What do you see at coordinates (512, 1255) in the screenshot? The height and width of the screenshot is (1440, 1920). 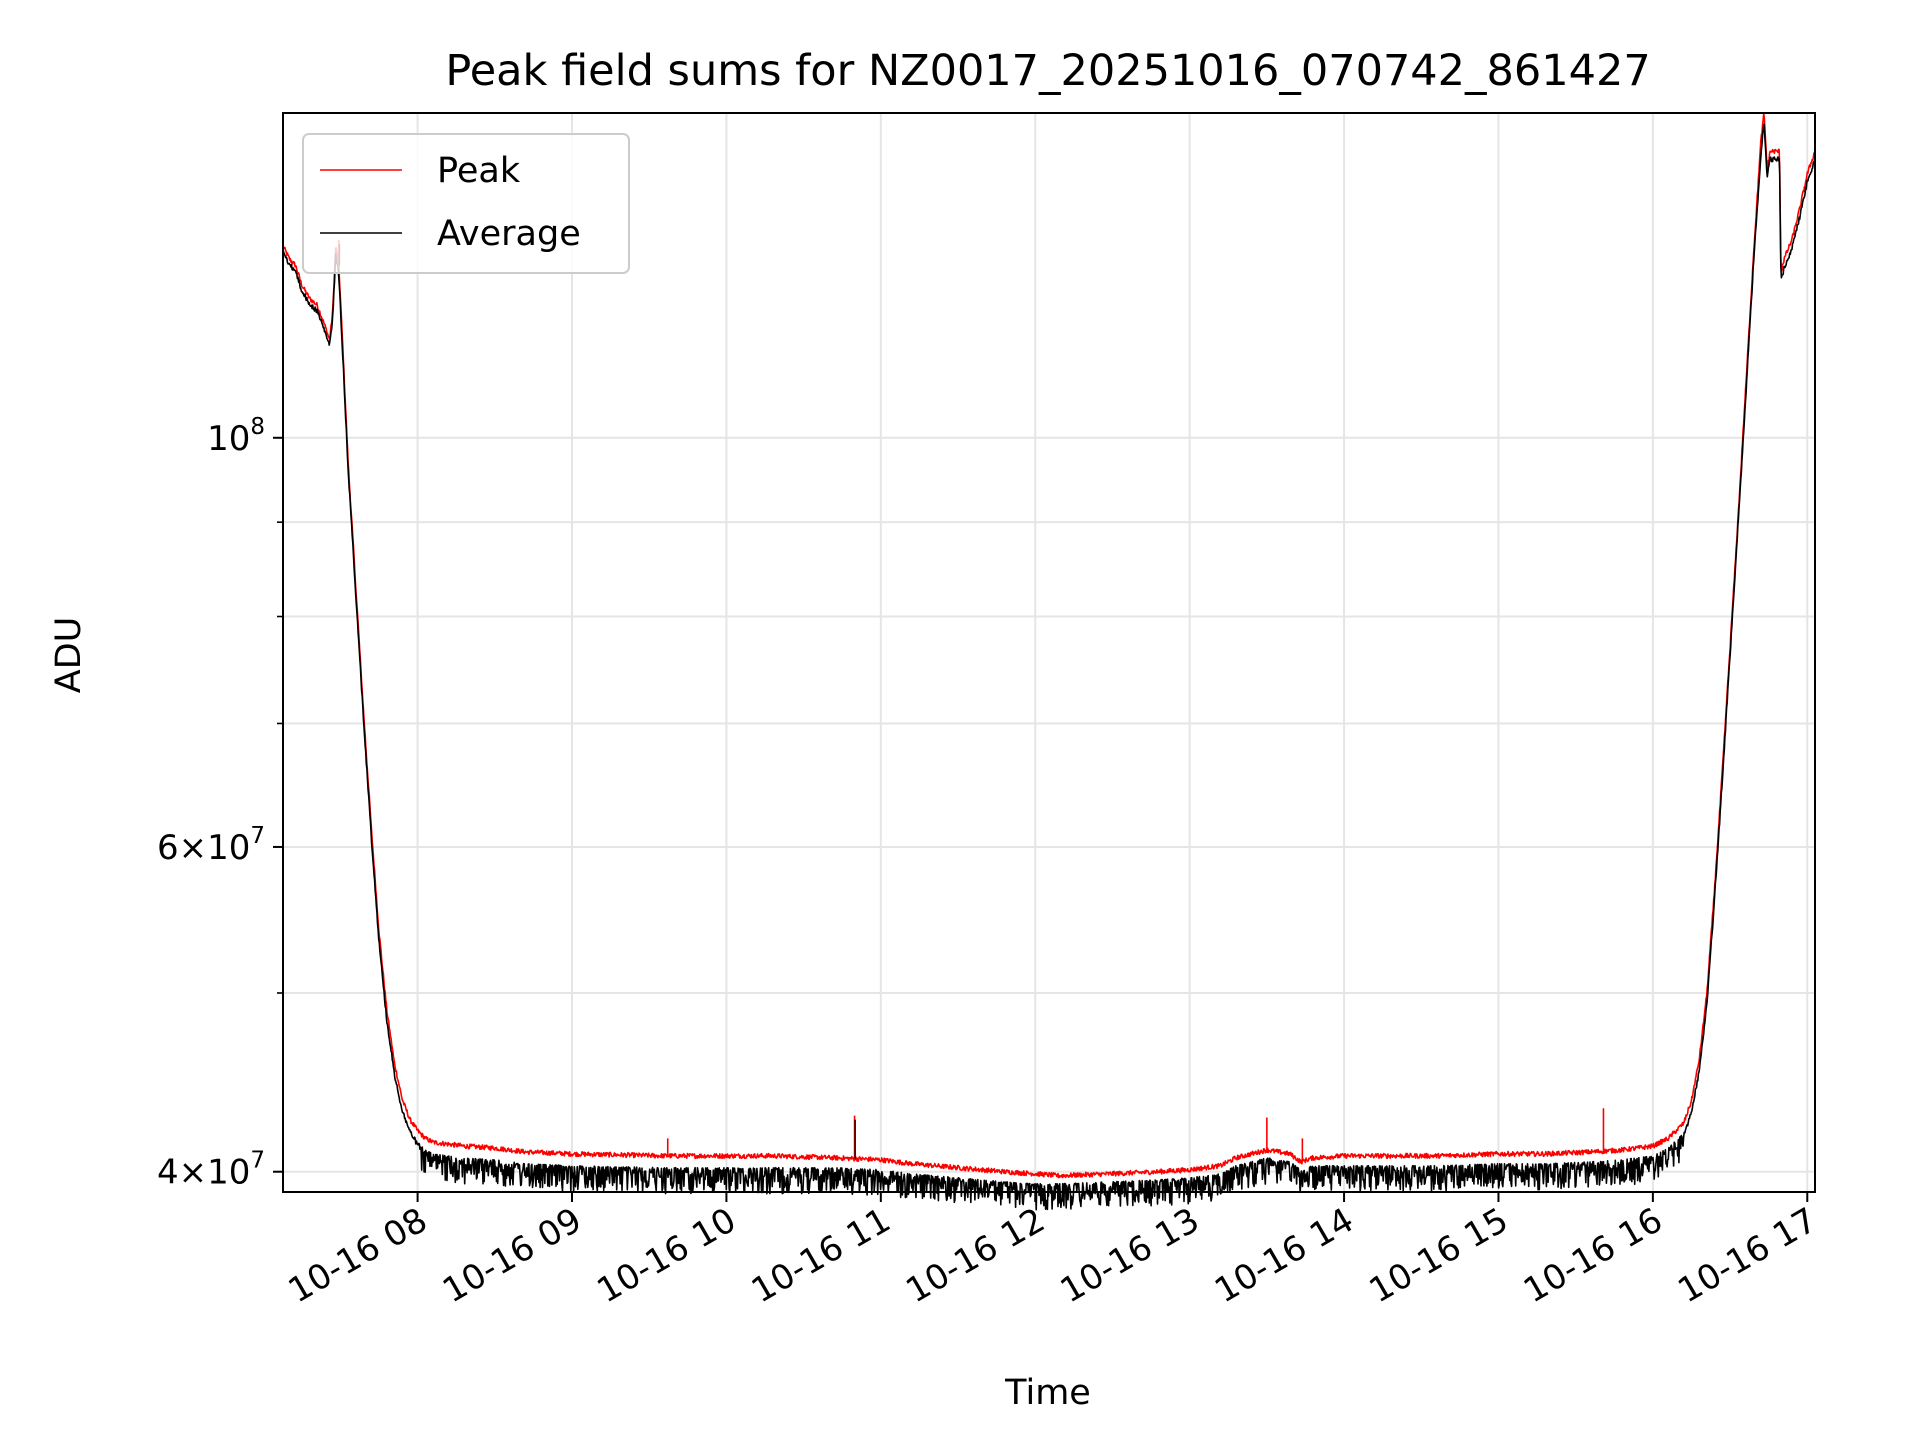 I see `x-tick-label: 10-16 09` at bounding box center [512, 1255].